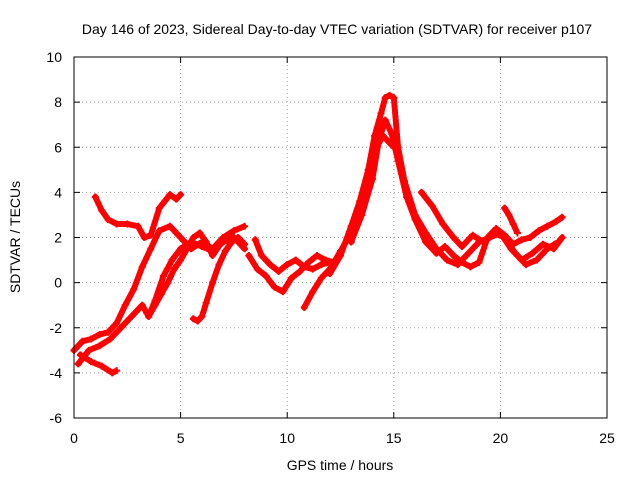  What do you see at coordinates (56, 373) in the screenshot?
I see `y-tick-label: -4` at bounding box center [56, 373].